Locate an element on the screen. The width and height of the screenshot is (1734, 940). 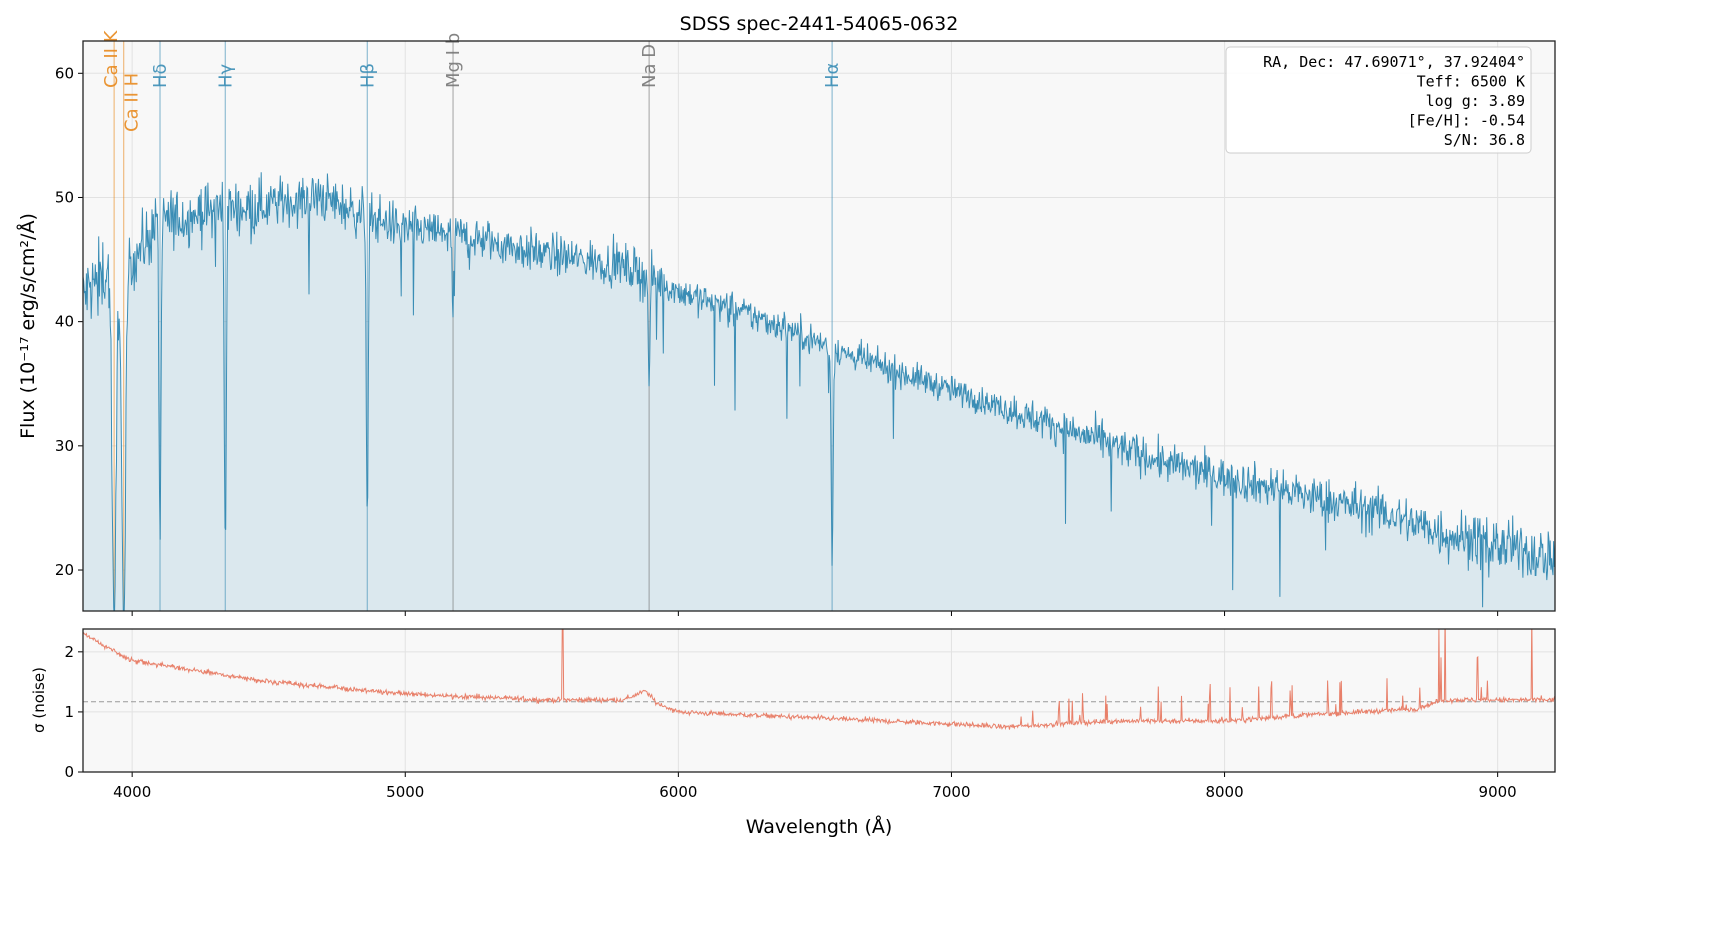
chart-title: SDSS spec-2441-54065-0632 is located at coordinates (819, 24).